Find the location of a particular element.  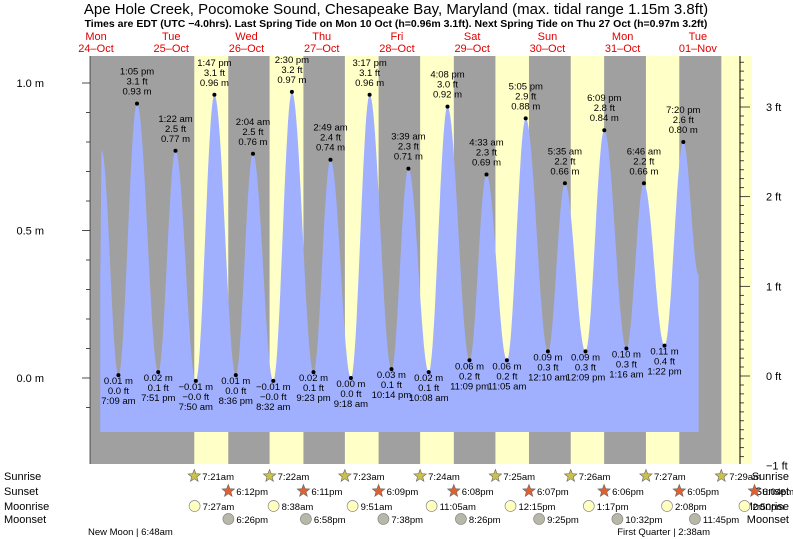

sunrise-time: 7:25am is located at coordinates (519, 477).